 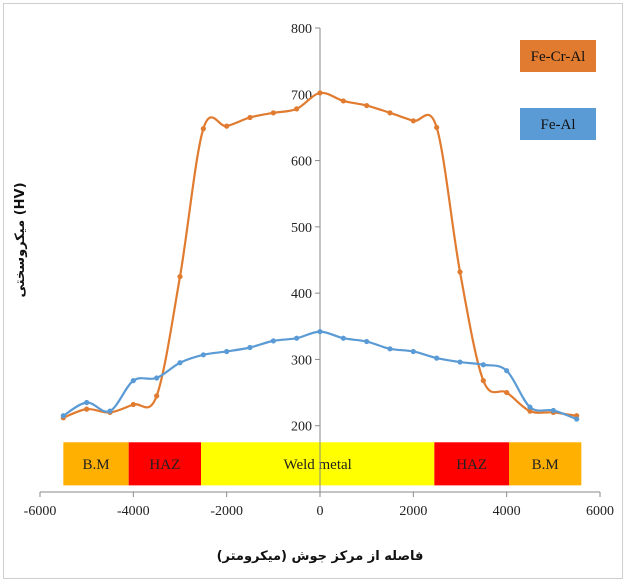 What do you see at coordinates (301, 360) in the screenshot?
I see `y-tick-label: 300` at bounding box center [301, 360].